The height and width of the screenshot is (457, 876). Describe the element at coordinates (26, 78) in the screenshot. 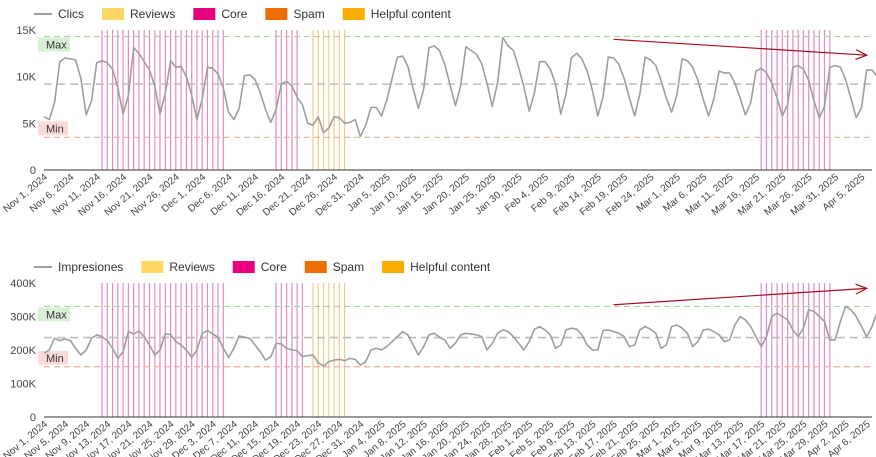

I see `clicks-y-tick-label: 10K` at that location.